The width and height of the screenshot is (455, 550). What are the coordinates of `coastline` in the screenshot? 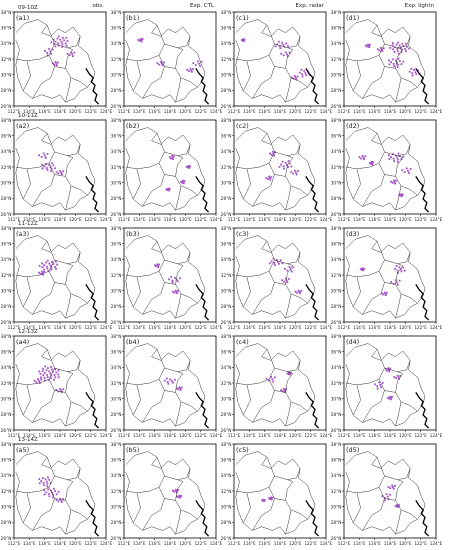 It's located at (202, 302).